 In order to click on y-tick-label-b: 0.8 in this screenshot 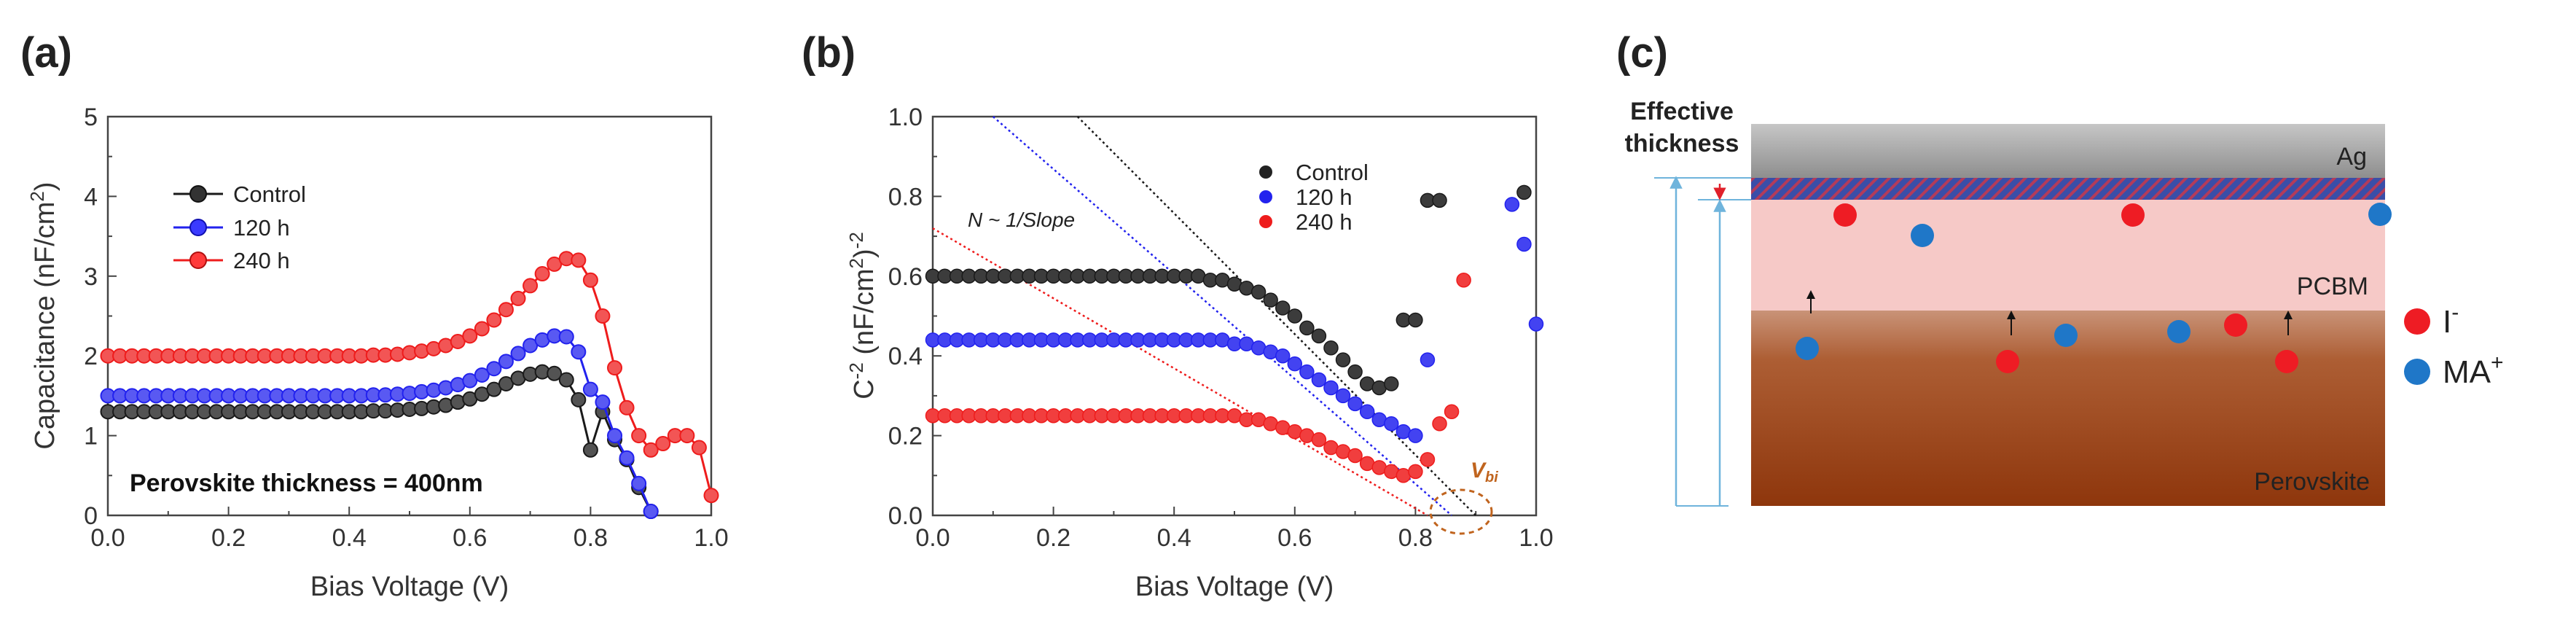, I will do `click(905, 197)`.